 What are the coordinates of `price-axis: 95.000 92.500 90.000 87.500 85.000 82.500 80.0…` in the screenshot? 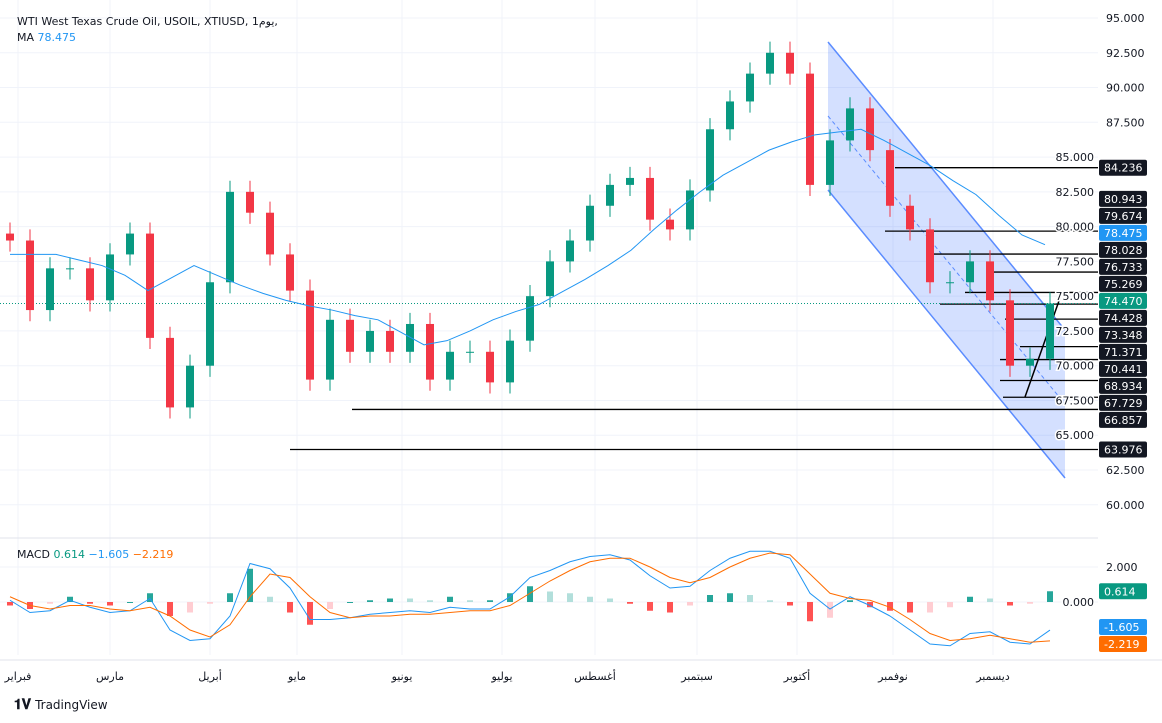 It's located at (1101, 332).